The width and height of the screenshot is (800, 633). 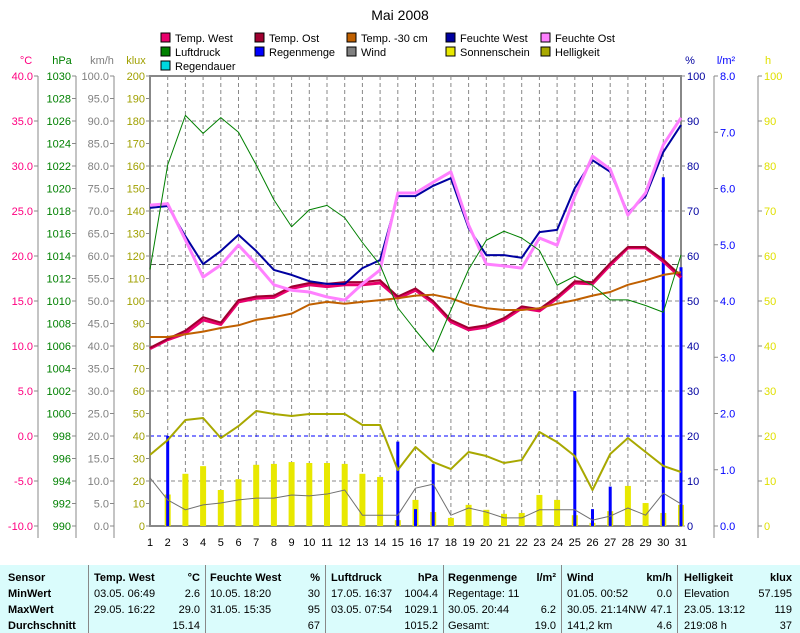 I want to click on hum-header: Feuchte West, so click(x=246, y=578).